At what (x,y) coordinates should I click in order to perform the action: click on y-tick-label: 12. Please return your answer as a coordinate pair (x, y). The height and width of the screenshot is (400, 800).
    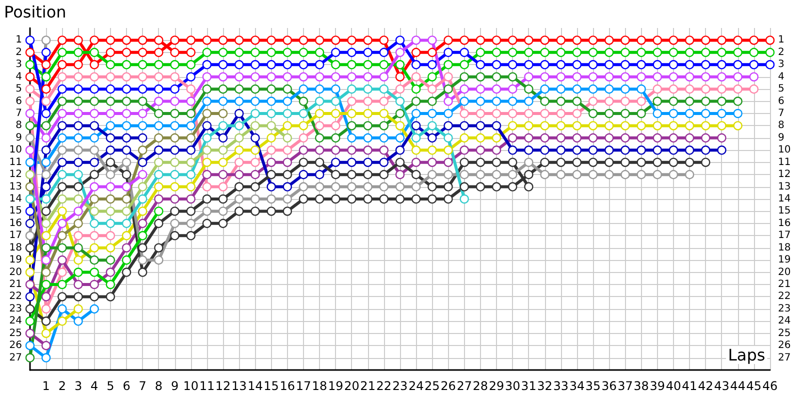
    Looking at the image, I should click on (15, 174).